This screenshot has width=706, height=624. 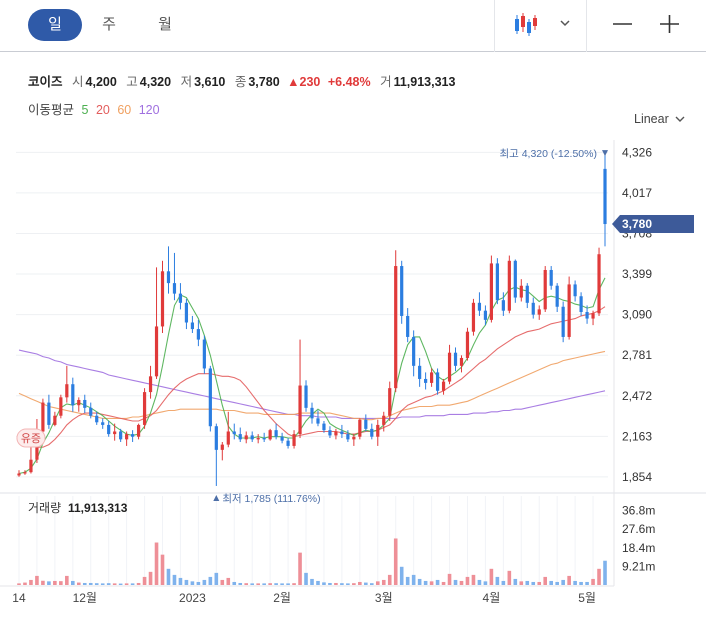 What do you see at coordinates (637, 315) in the screenshot?
I see `price-tick-label: 3,090` at bounding box center [637, 315].